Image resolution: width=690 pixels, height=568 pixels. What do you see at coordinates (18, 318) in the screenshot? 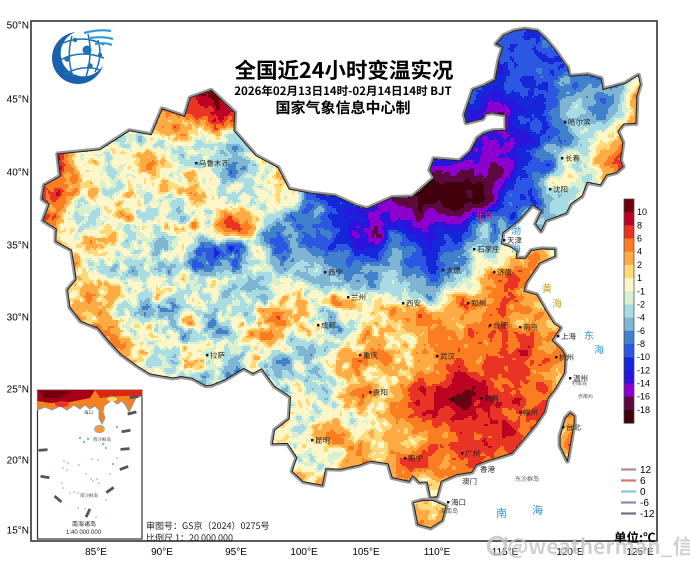
I see `svg-text: 30°N` at bounding box center [18, 318].